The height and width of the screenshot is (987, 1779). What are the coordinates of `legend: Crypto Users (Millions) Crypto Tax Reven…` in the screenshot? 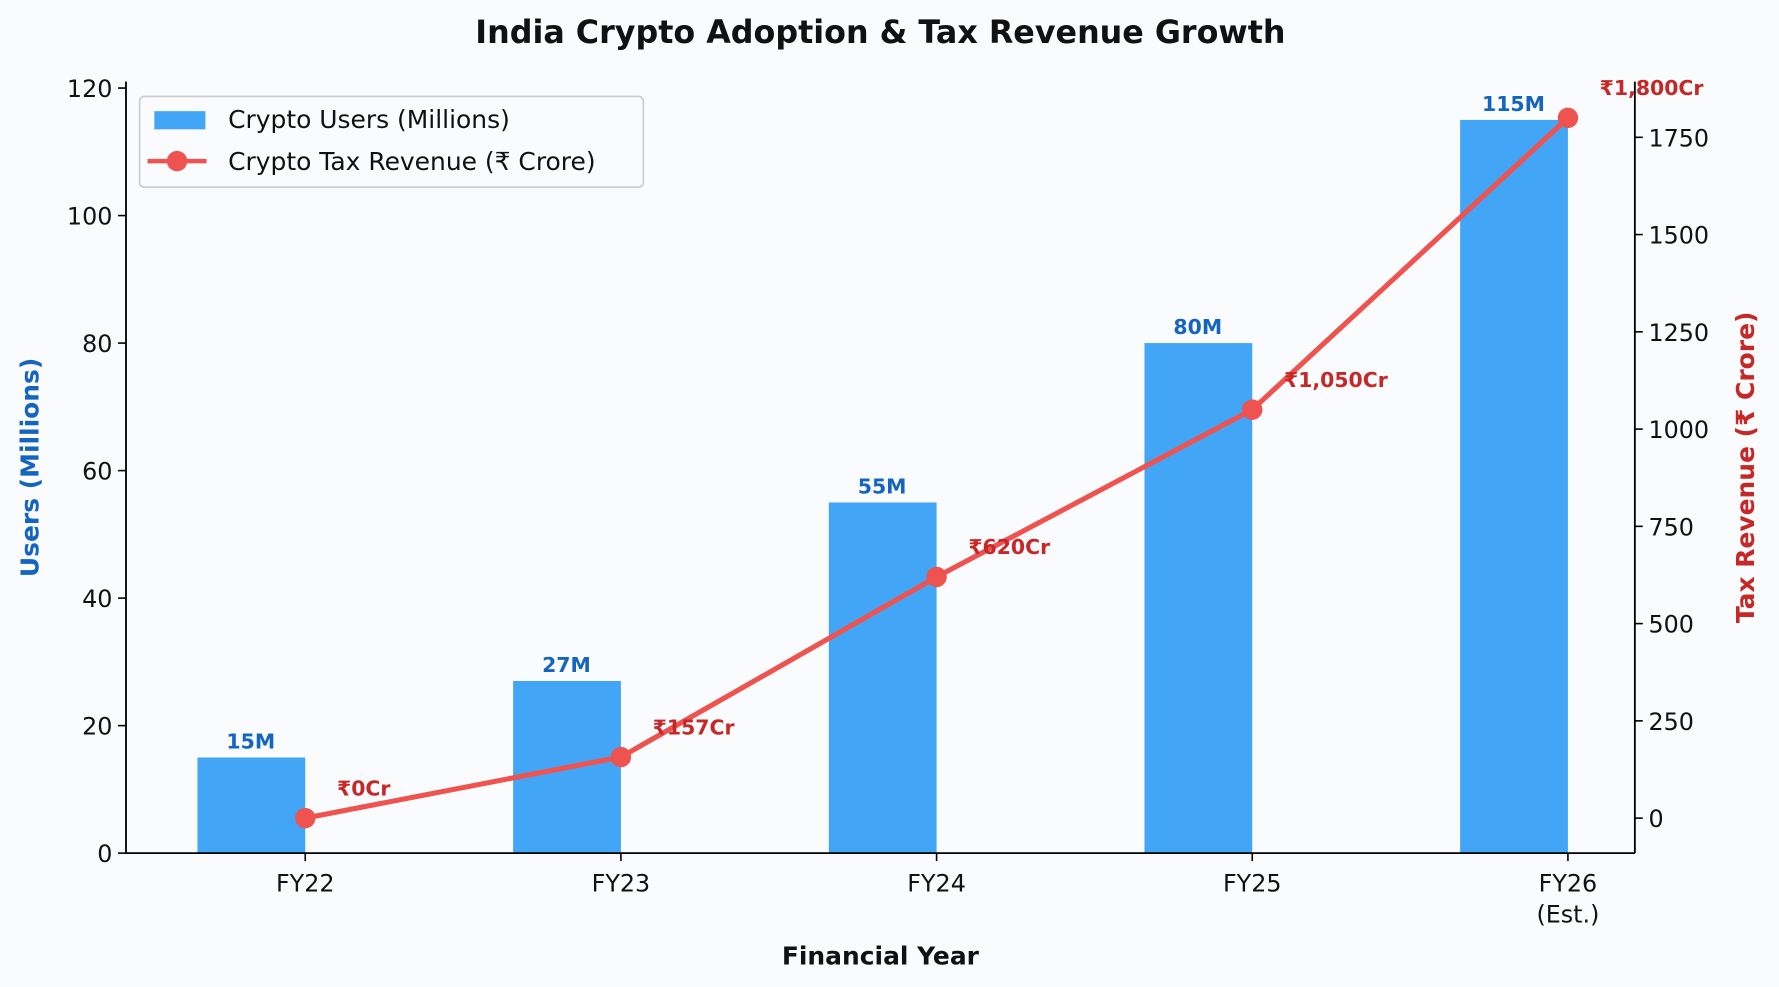 It's located at (391, 142).